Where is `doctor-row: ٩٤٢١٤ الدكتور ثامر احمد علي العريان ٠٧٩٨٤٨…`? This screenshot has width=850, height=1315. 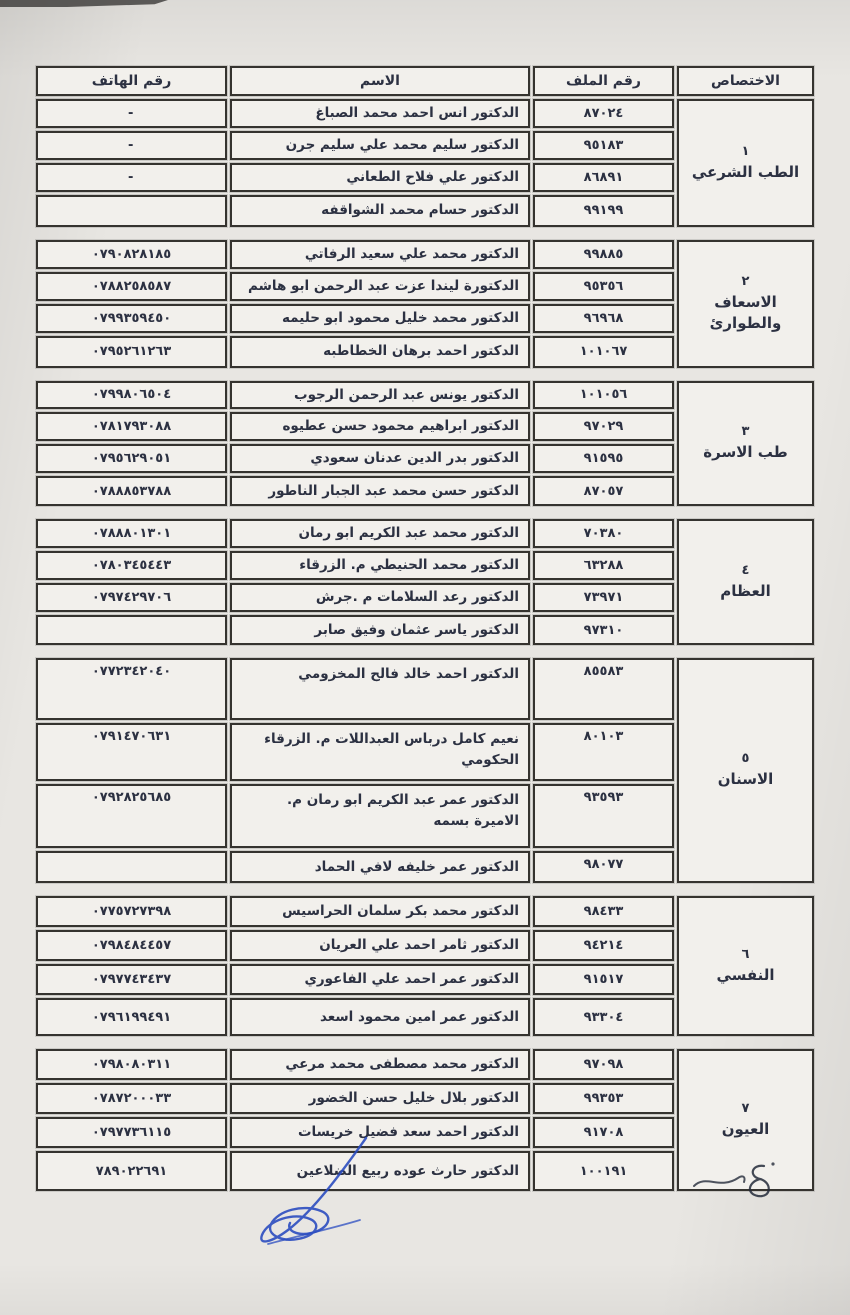
doctor-row: ٩٤٢١٤ الدكتور ثامر احمد علي العريان ٠٧٩٨٤٨… is located at coordinates (355, 946).